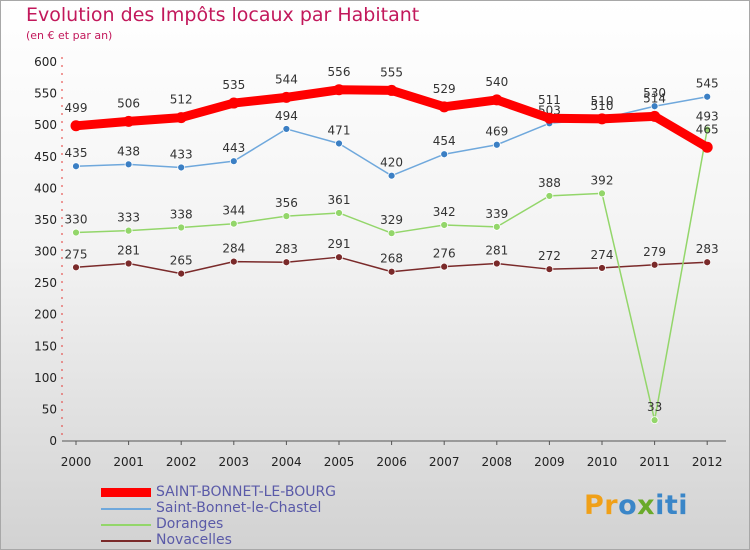 The width and height of the screenshot is (750, 550). I want to click on y-tick-label: 250, so click(45, 283).